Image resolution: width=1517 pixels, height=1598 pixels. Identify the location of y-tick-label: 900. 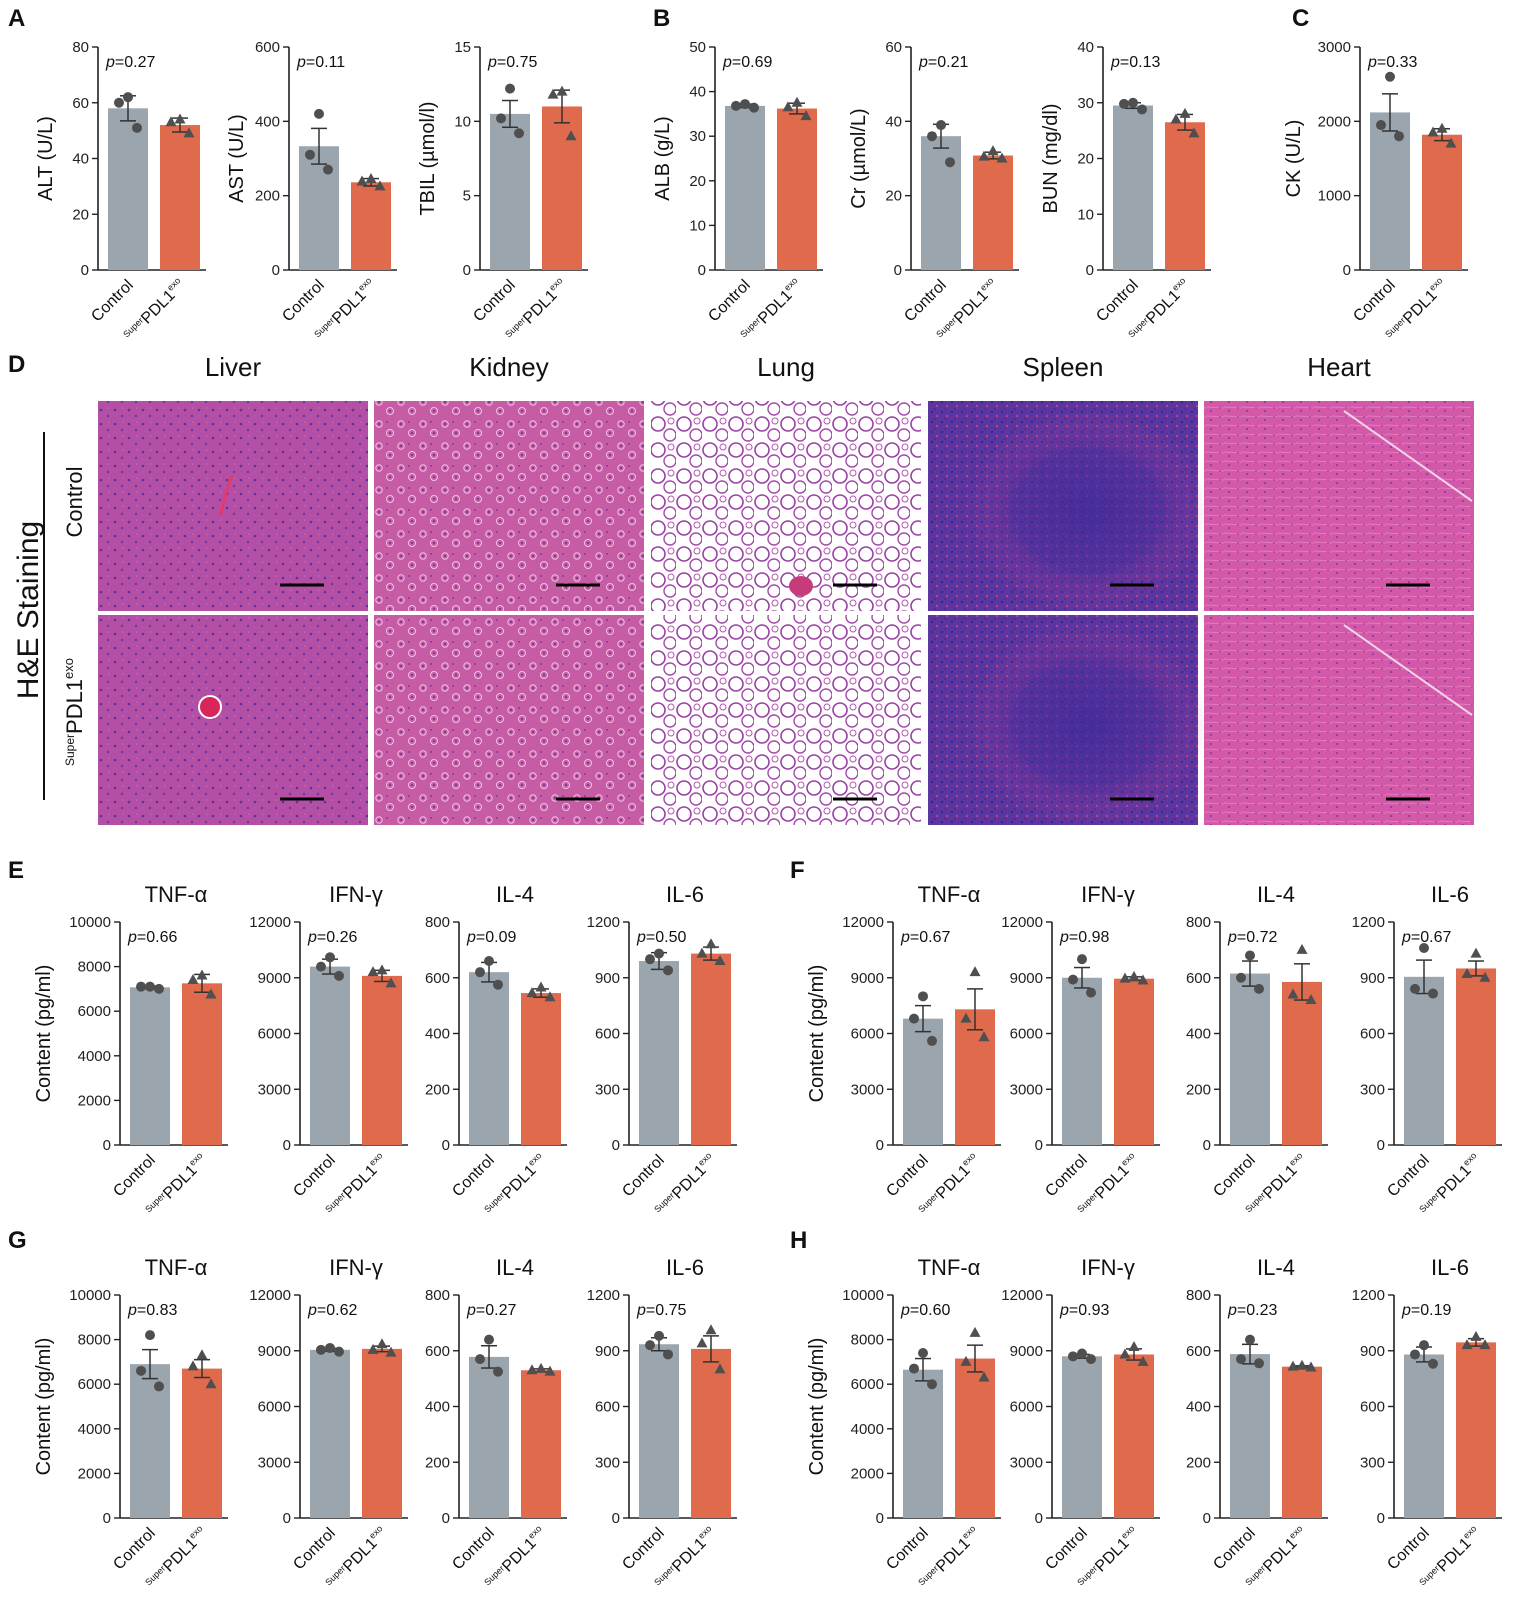
(607, 1351).